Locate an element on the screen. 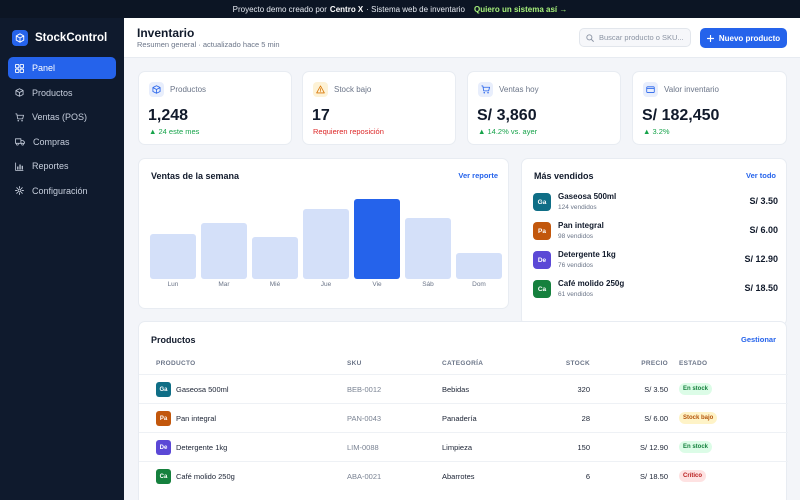 Image resolution: width=800 pixels, height=500 pixels. sidebar-item-panel: Panel is located at coordinates (62, 68).